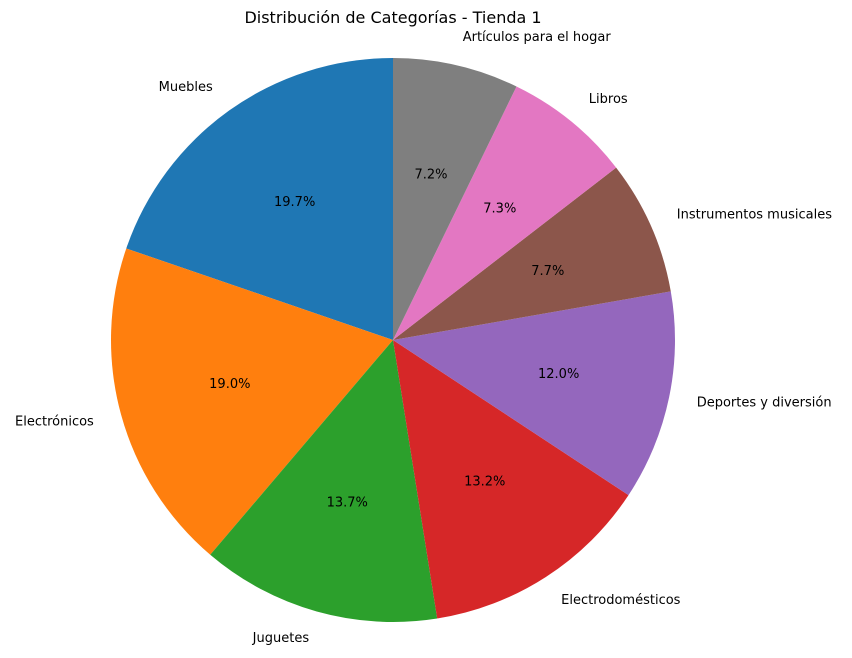 The width and height of the screenshot is (852, 658). What do you see at coordinates (186, 87) in the screenshot?
I see `slice-label-muebles: Muebles` at bounding box center [186, 87].